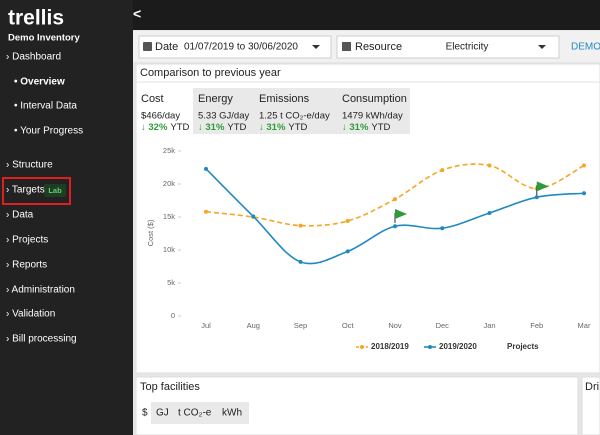 This screenshot has height=435, width=600. I want to click on nav-item: › Dashboard, so click(33, 57).